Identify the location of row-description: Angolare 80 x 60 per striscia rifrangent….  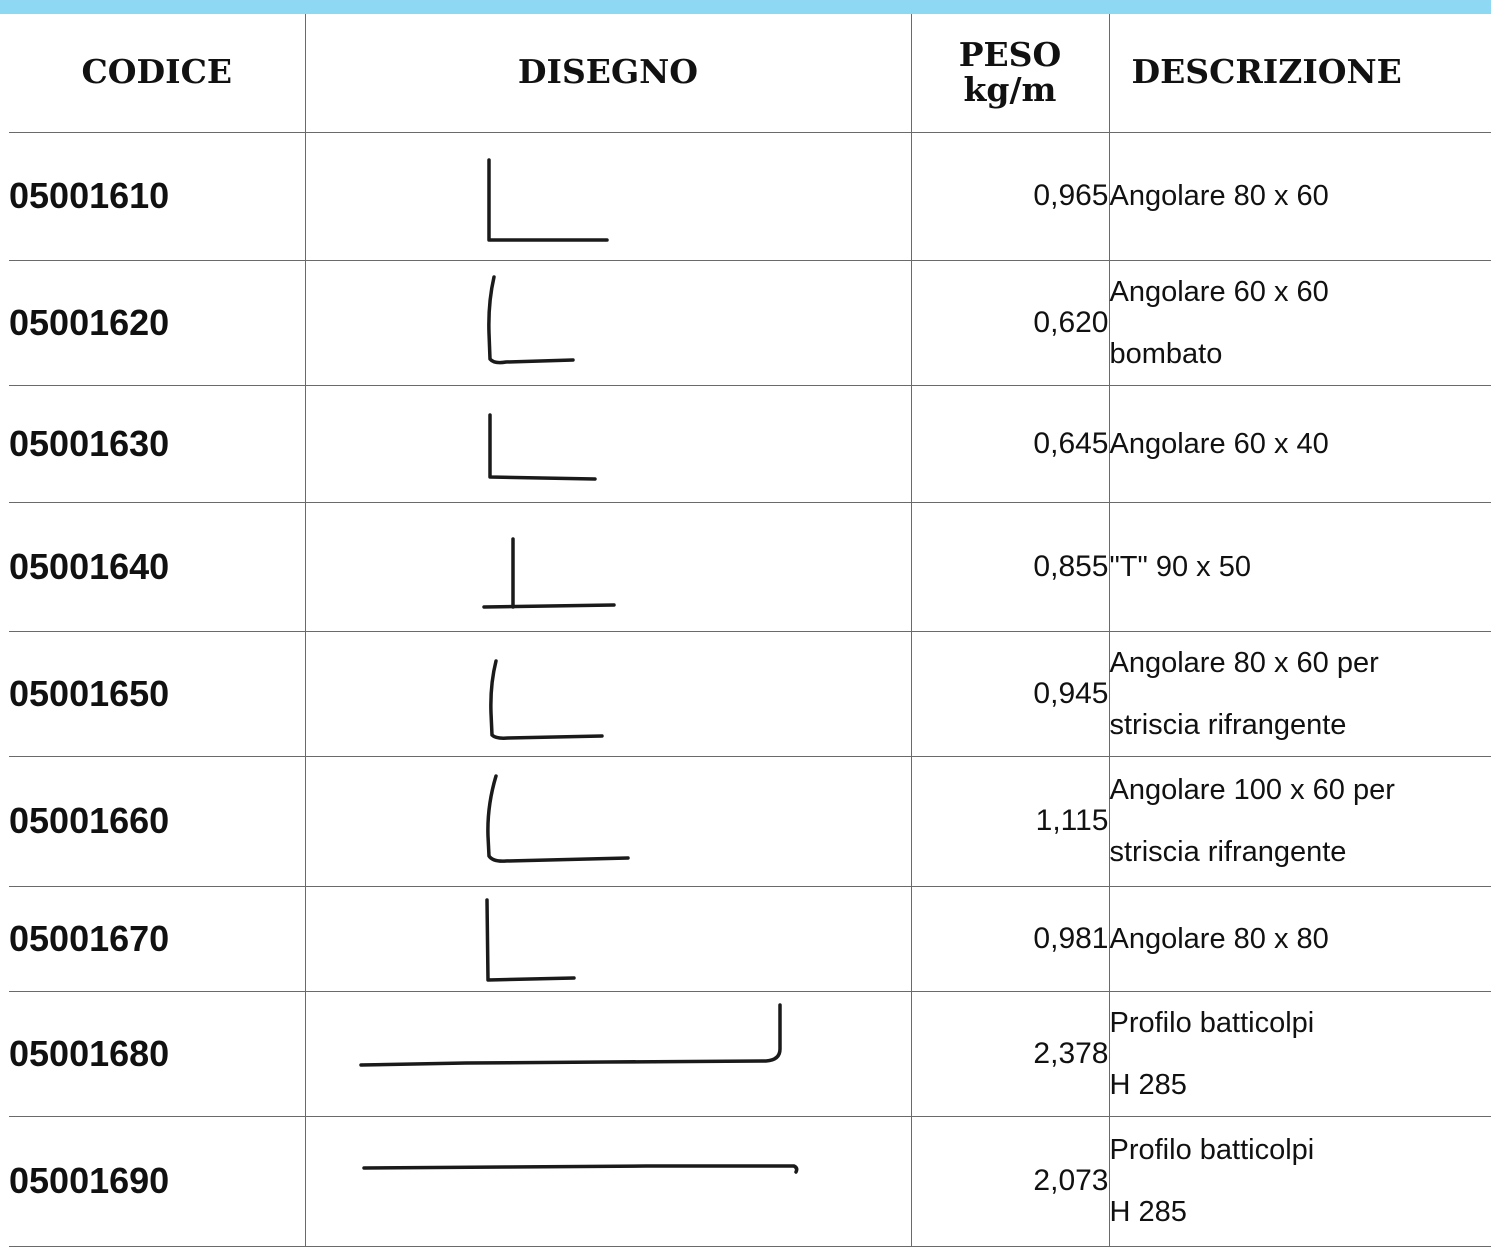
(1300, 693).